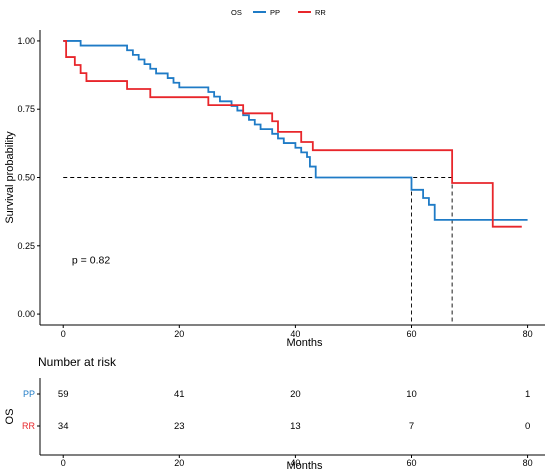 This screenshot has width=550, height=476. Describe the element at coordinates (527, 394) in the screenshot. I see `risk-count: 1` at that location.